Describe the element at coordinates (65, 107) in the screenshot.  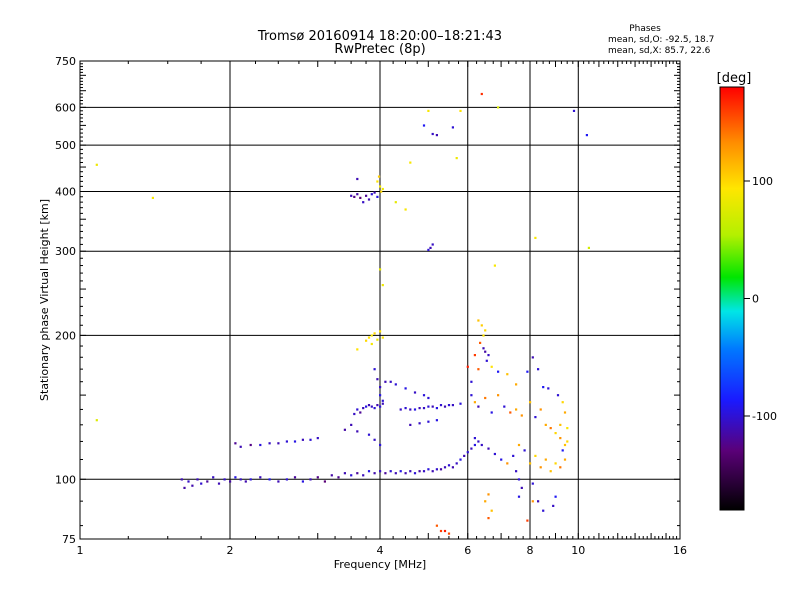
I see `y-tick-label: 600` at that location.